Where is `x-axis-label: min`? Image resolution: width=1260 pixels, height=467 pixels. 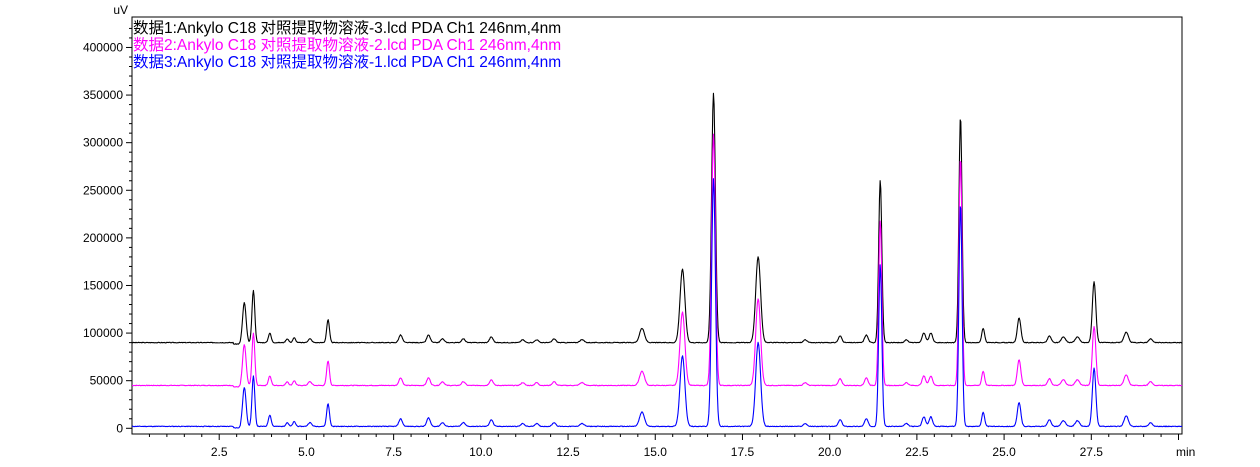
x-axis-label: min is located at coordinates (1185, 452).